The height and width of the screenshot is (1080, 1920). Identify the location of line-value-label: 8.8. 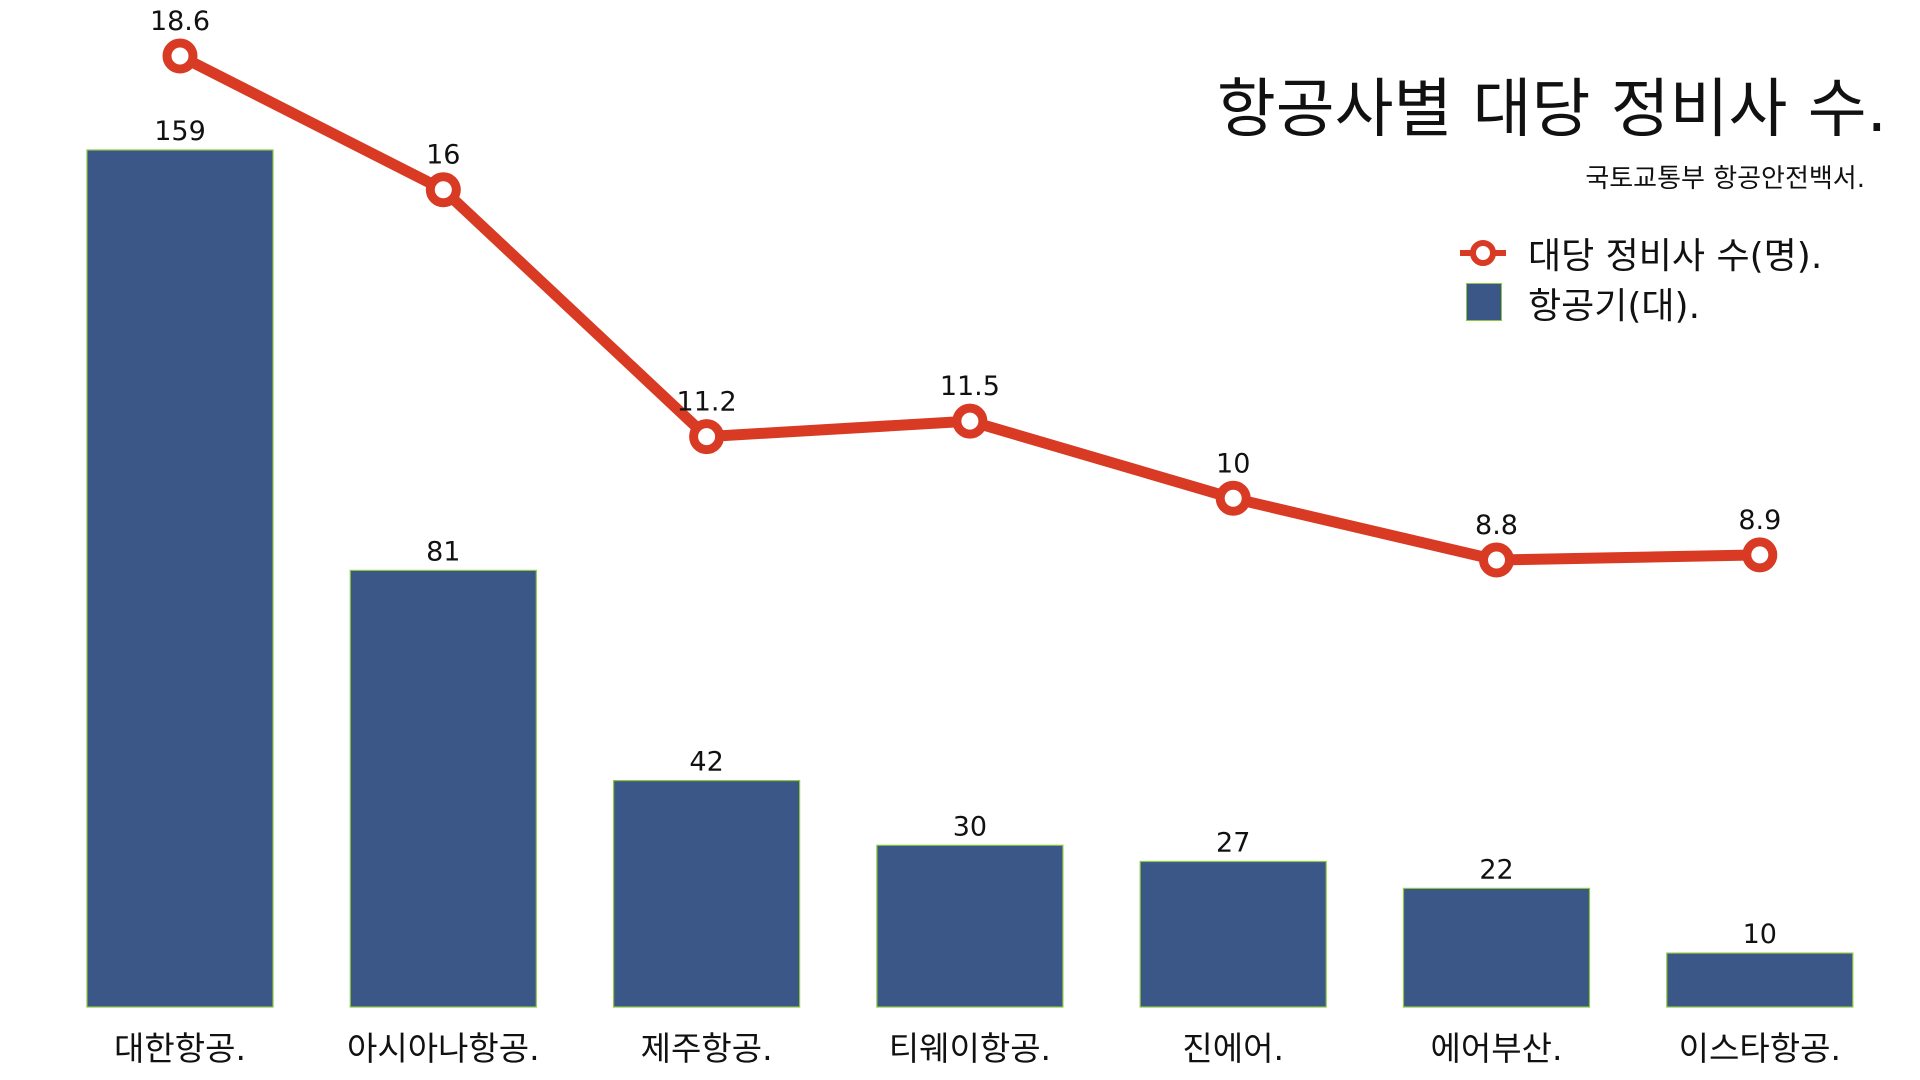
(1496, 525).